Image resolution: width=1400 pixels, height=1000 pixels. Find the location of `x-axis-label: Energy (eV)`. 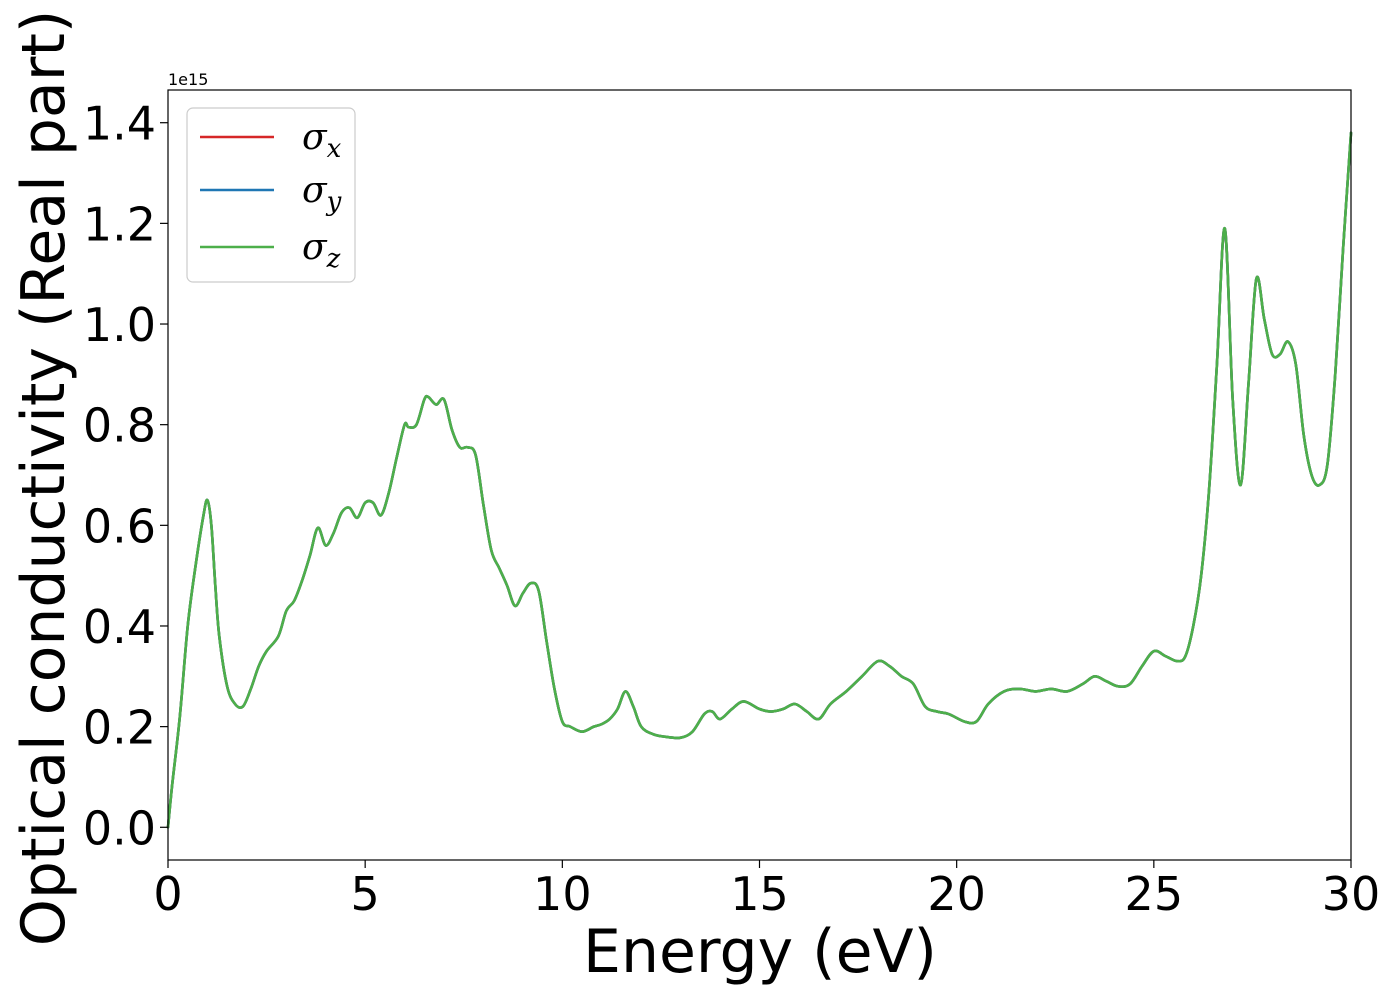

x-axis-label: Energy (eV) is located at coordinates (760, 952).